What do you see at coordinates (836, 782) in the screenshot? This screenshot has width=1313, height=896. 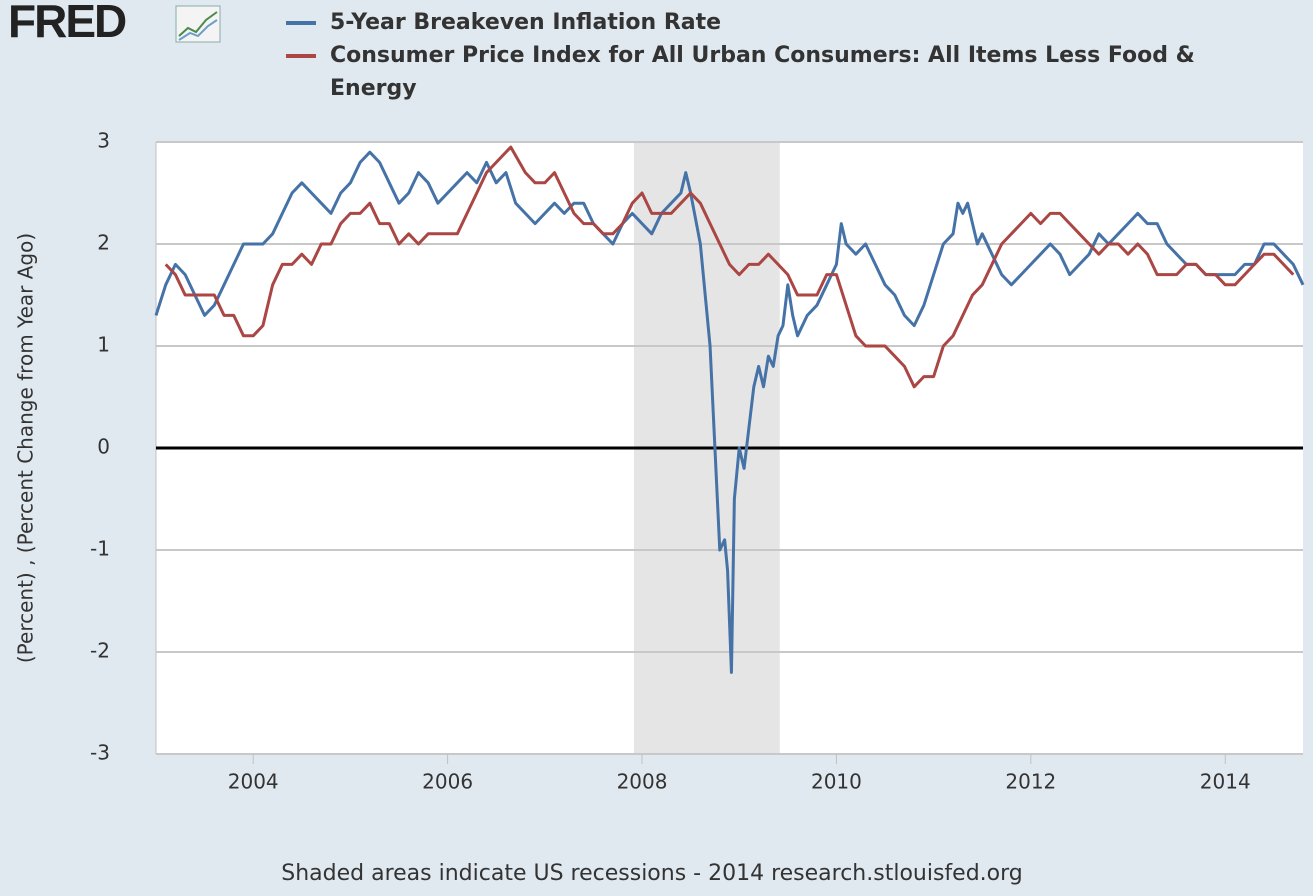 I see `x-tick-label: 2010` at bounding box center [836, 782].